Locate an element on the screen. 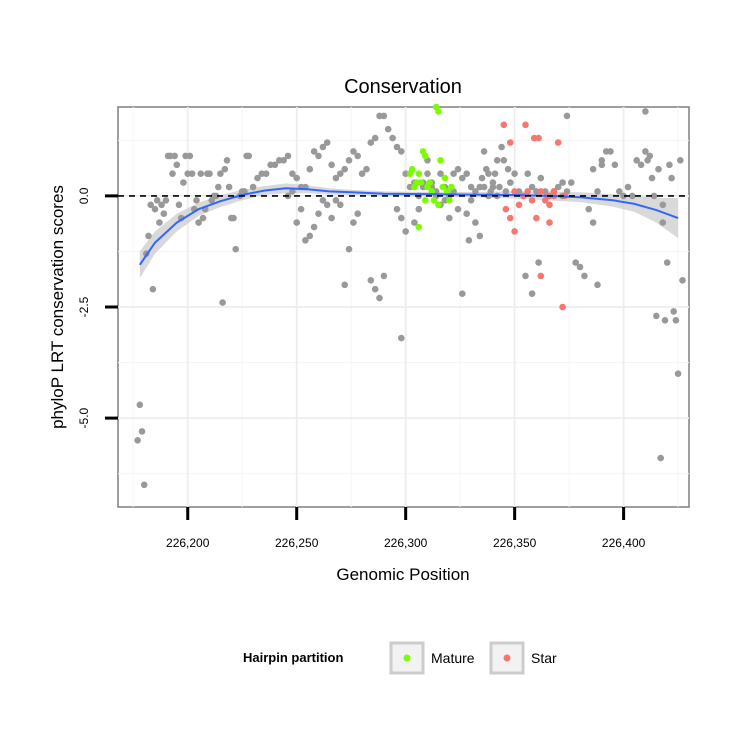  y-tick-label: -2.5 is located at coordinates (84, 306).